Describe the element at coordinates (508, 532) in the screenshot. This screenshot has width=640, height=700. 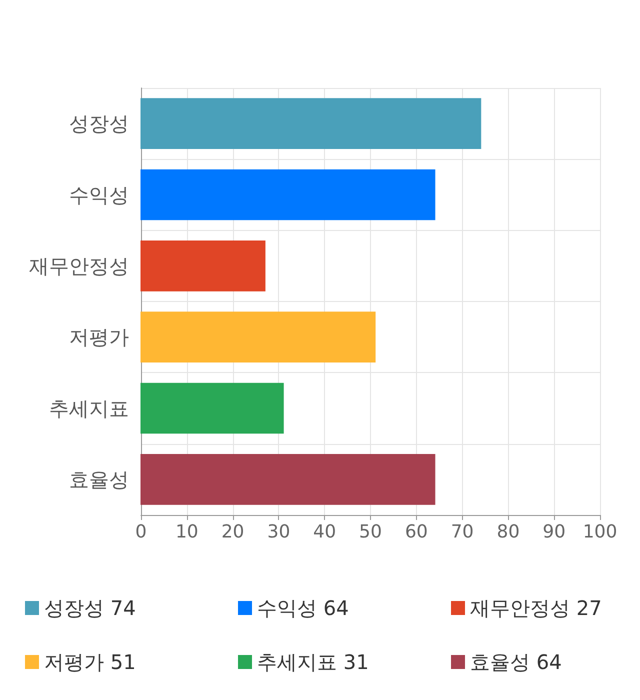
I see `x-tick-label: 80` at that location.